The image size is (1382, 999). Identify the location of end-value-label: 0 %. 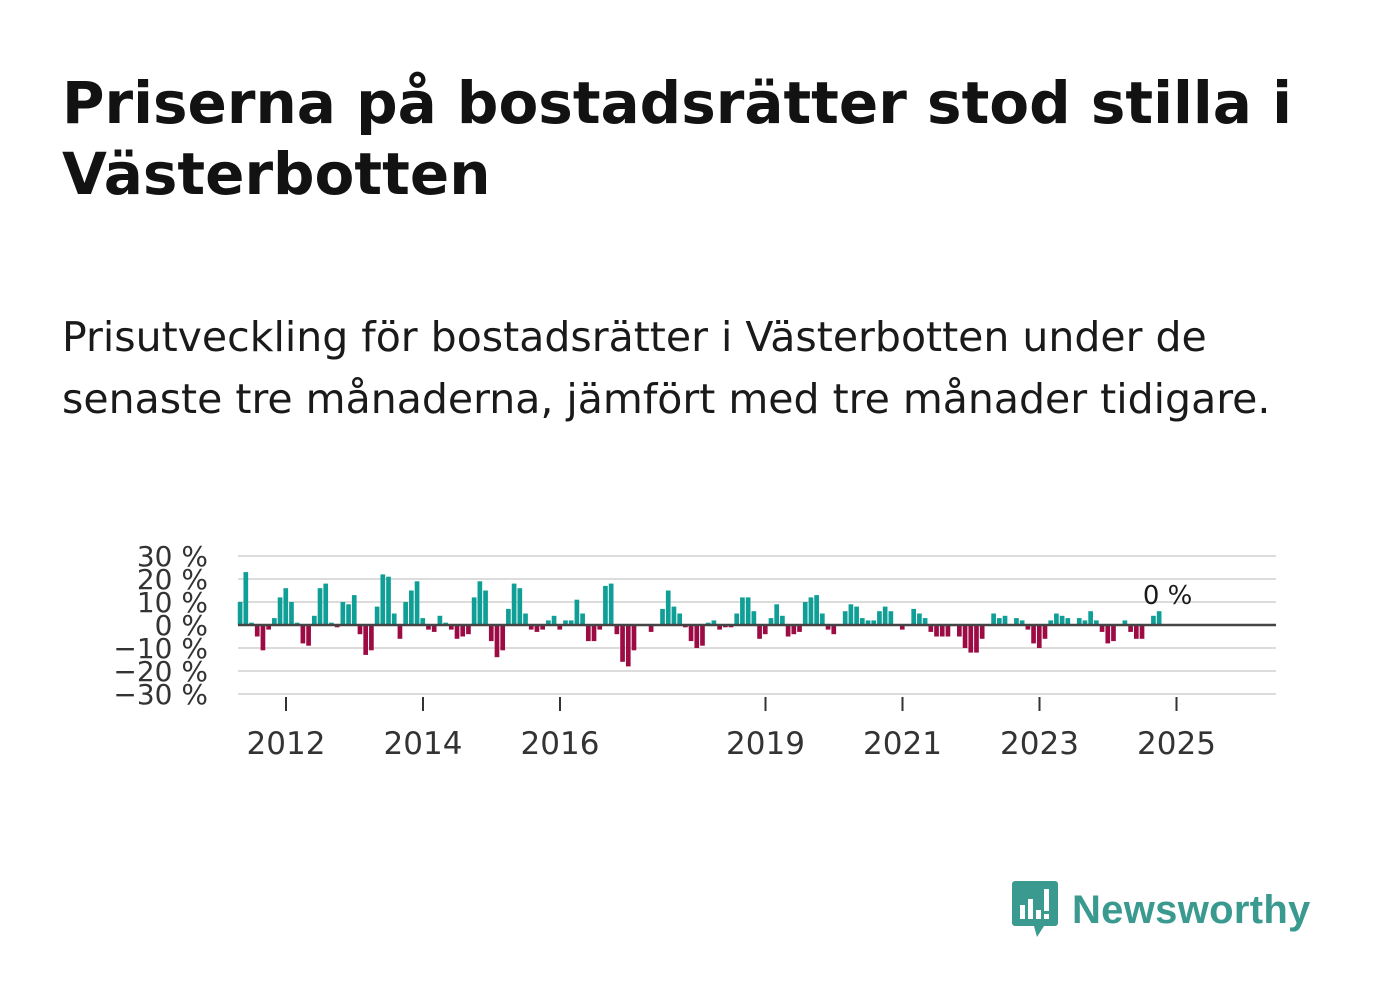
(1168, 596).